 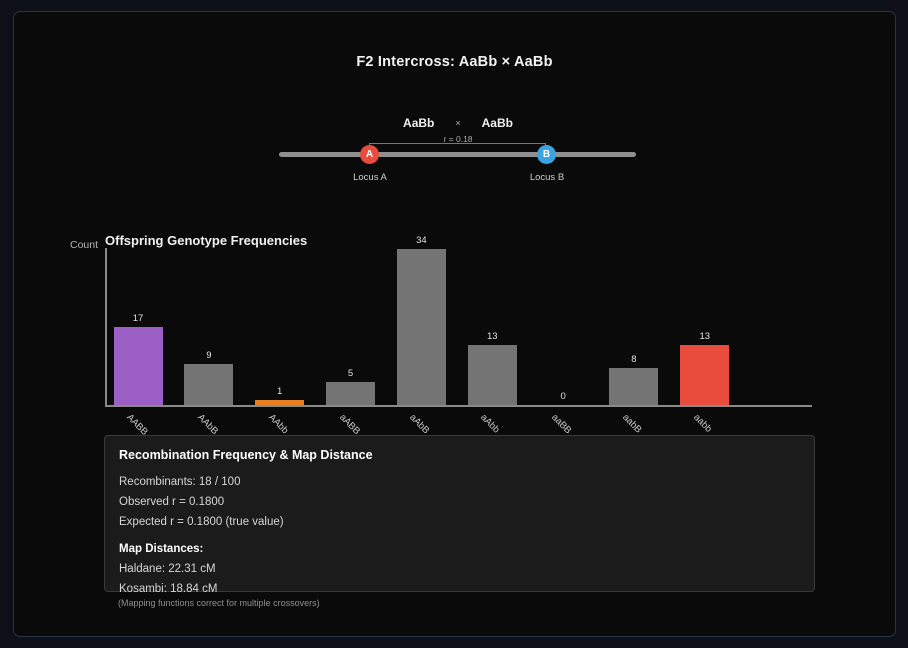 What do you see at coordinates (138, 366) in the screenshot?
I see `bar-AABB` at bounding box center [138, 366].